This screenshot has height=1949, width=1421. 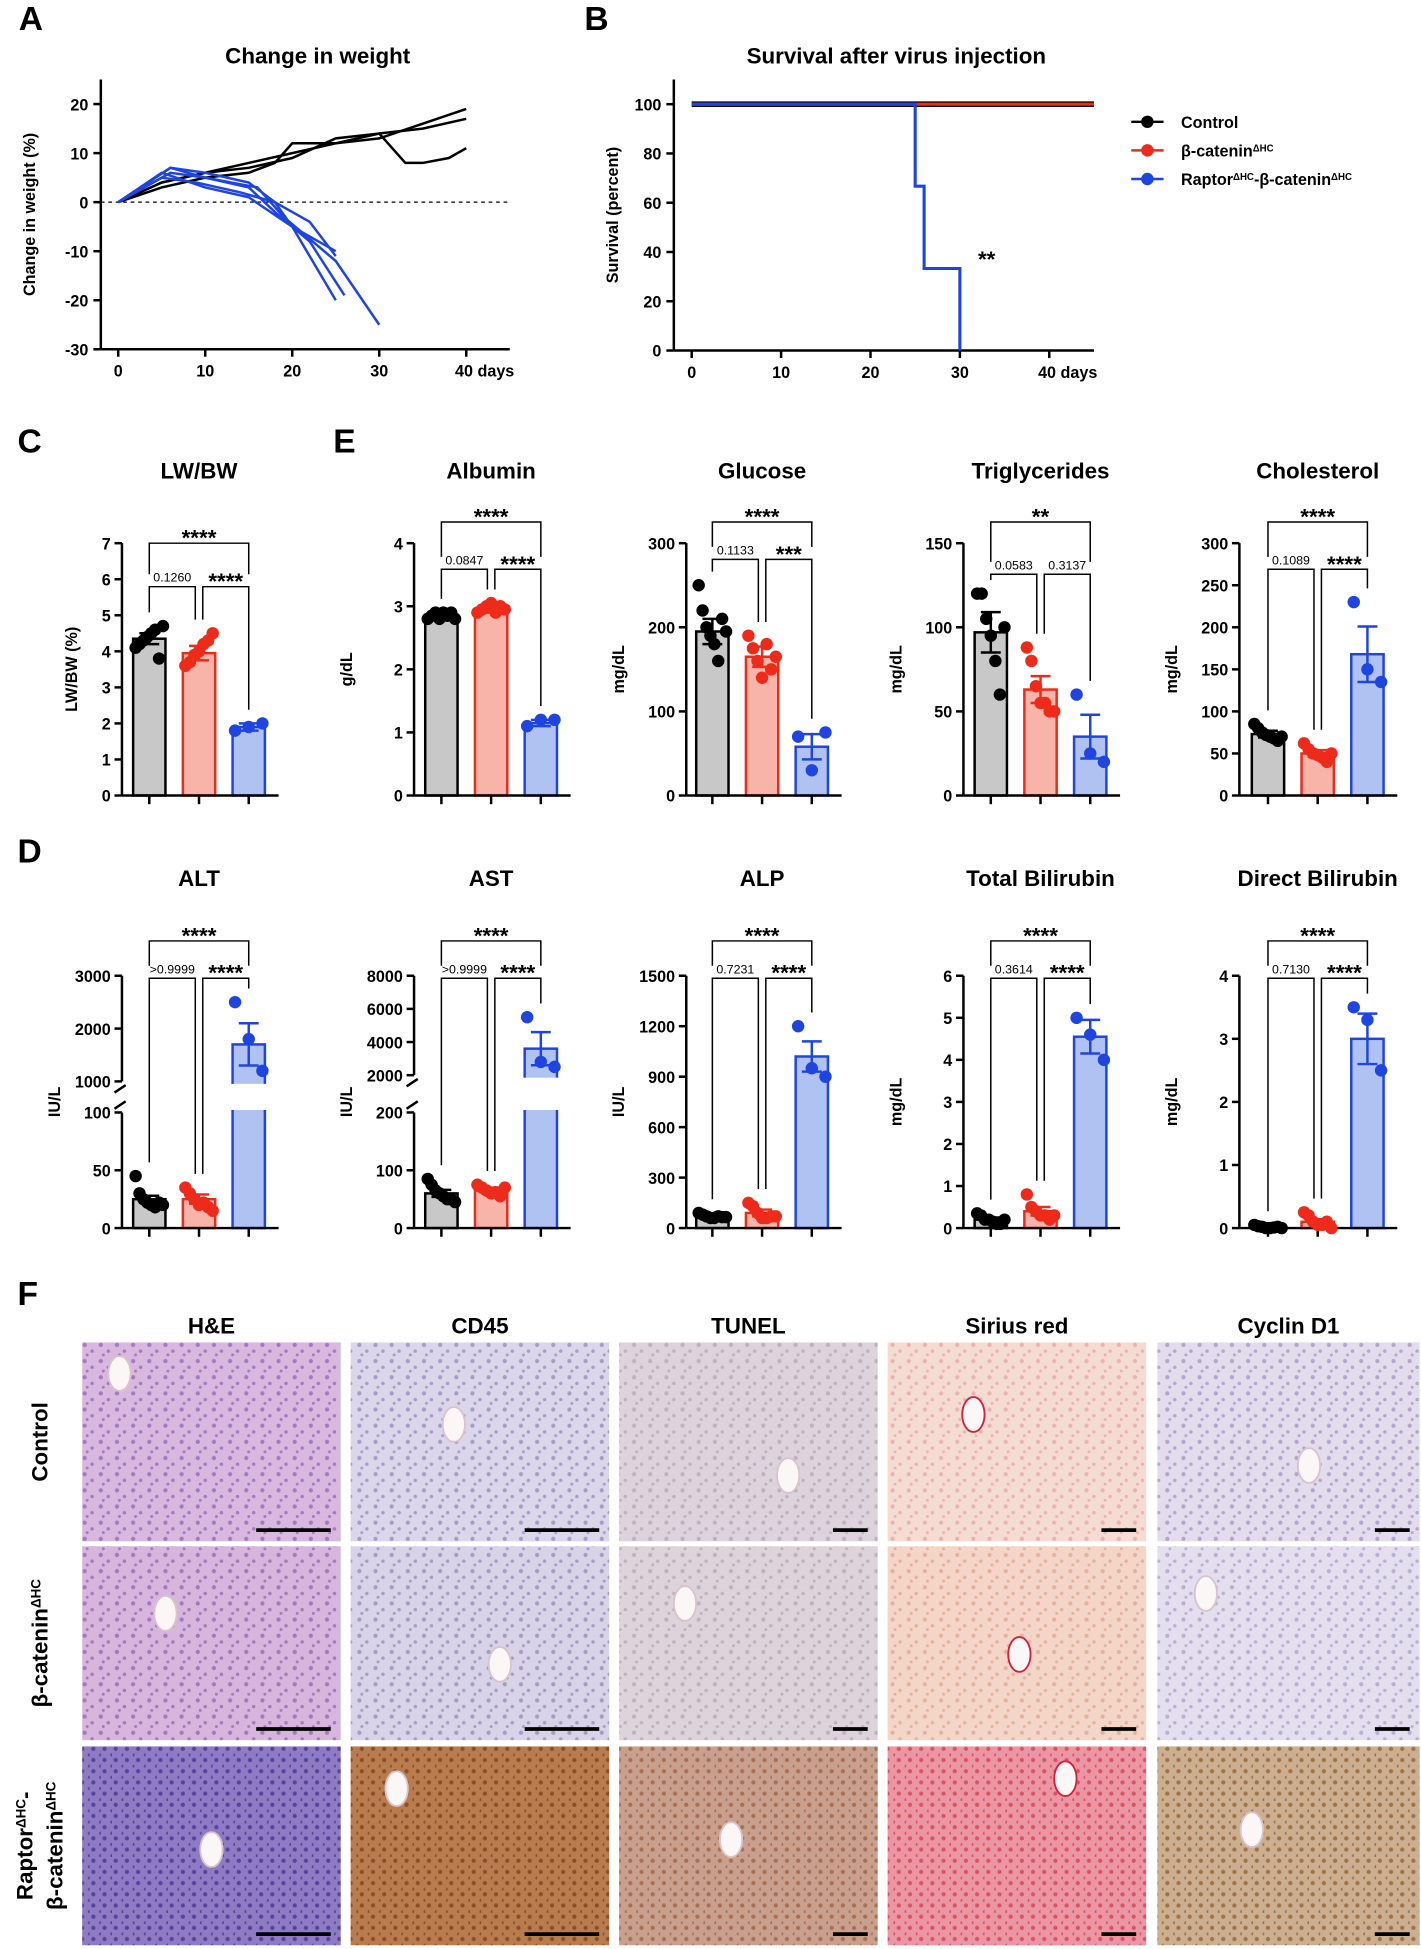 What do you see at coordinates (30, 214) in the screenshot?
I see `y-axis-label: Change in weight (%)` at bounding box center [30, 214].